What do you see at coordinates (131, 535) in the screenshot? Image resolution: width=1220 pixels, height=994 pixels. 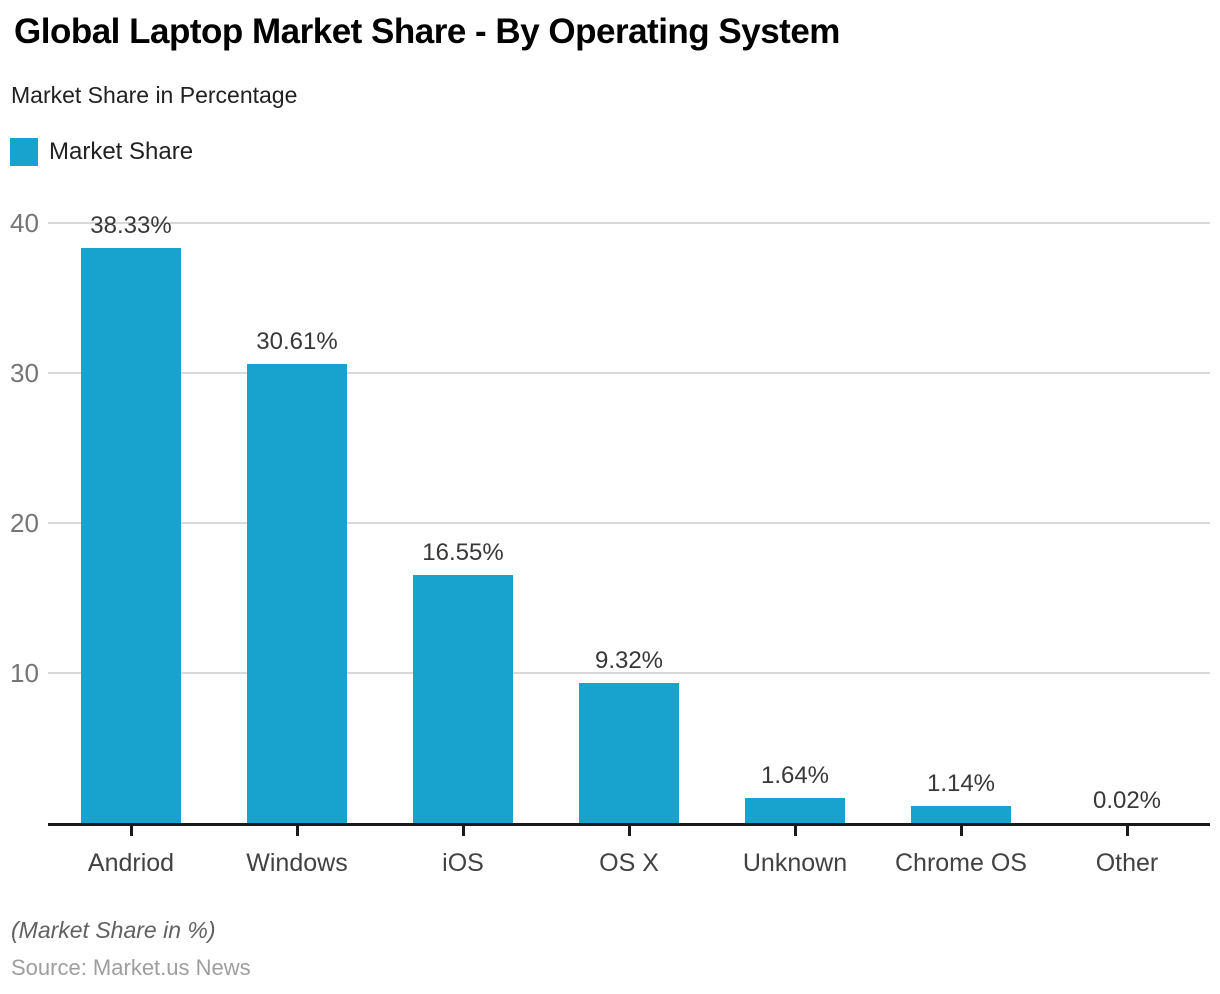 I see `bar-andriod` at bounding box center [131, 535].